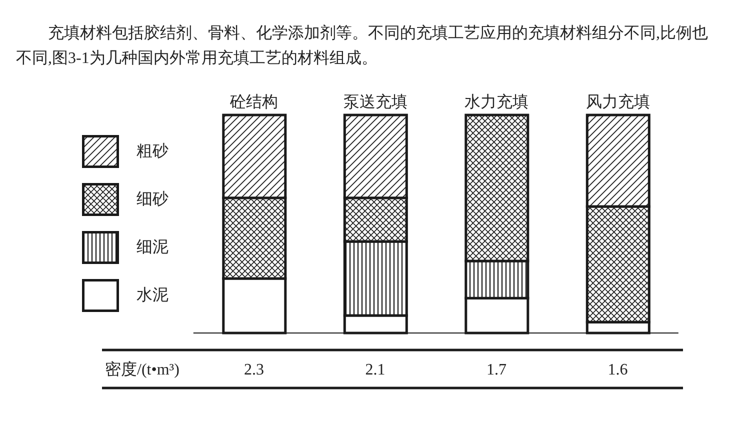 Image resolution: width=730 pixels, height=448 pixels. What do you see at coordinates (142, 369) in the screenshot?
I see `text: 密度/(t•m³)` at bounding box center [142, 369].